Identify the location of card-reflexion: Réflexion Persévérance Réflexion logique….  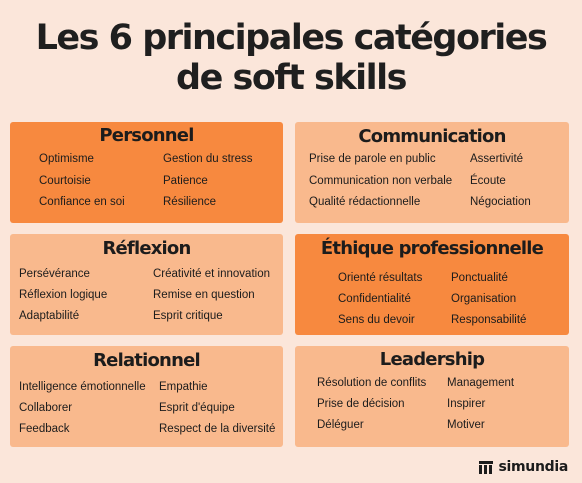
(146, 284).